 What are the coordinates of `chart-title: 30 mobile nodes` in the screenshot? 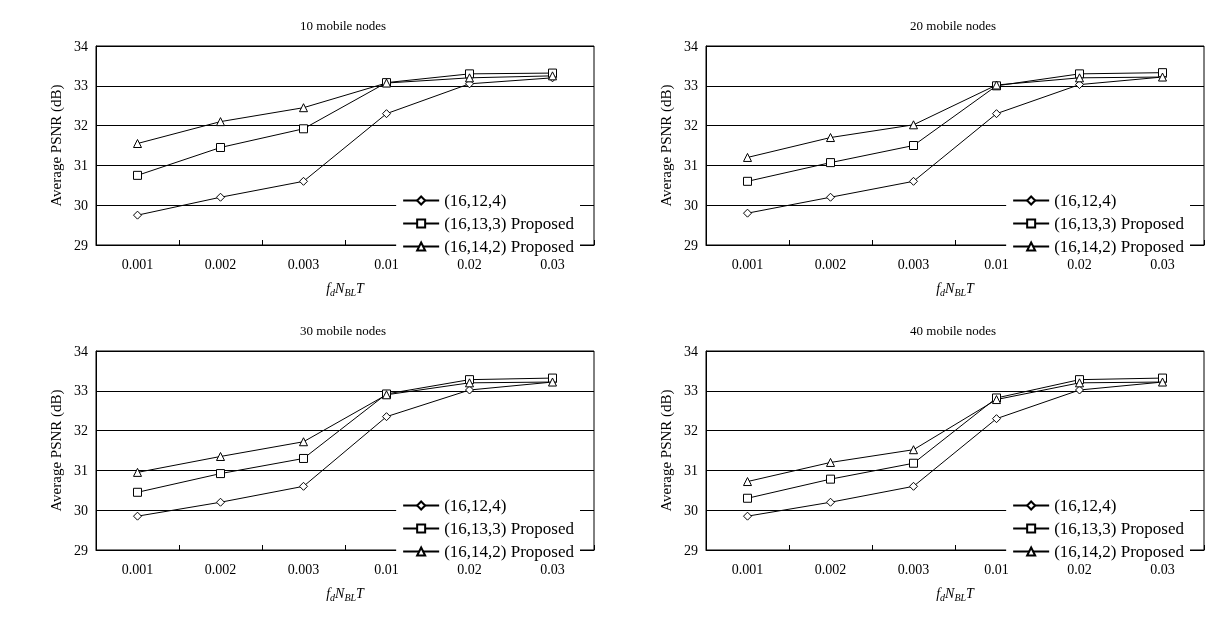 It's located at (343, 330).